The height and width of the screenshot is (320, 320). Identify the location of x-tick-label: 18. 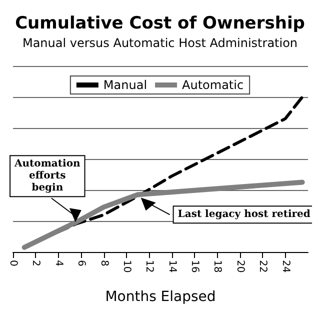
(217, 266).